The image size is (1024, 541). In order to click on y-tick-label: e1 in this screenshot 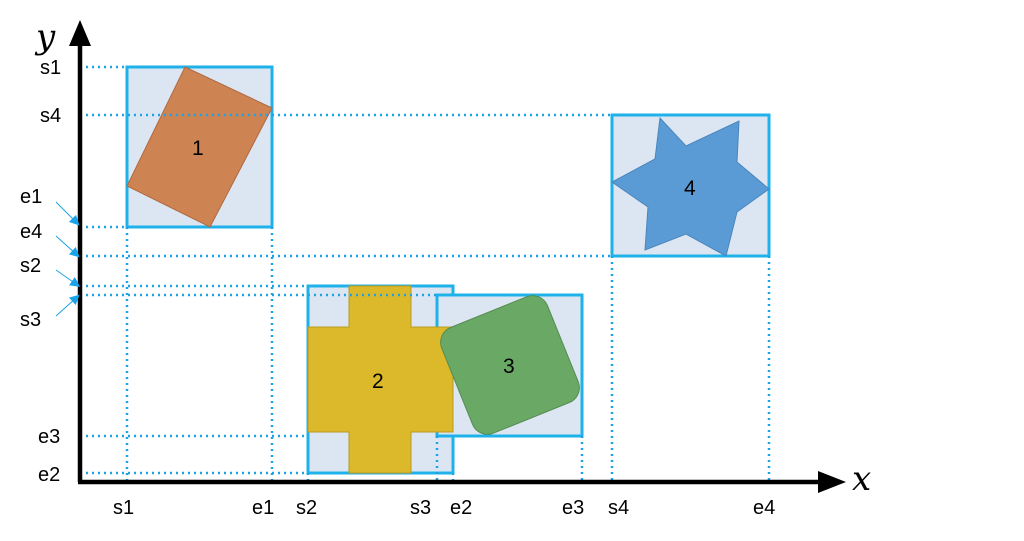, I will do `click(31, 197)`.